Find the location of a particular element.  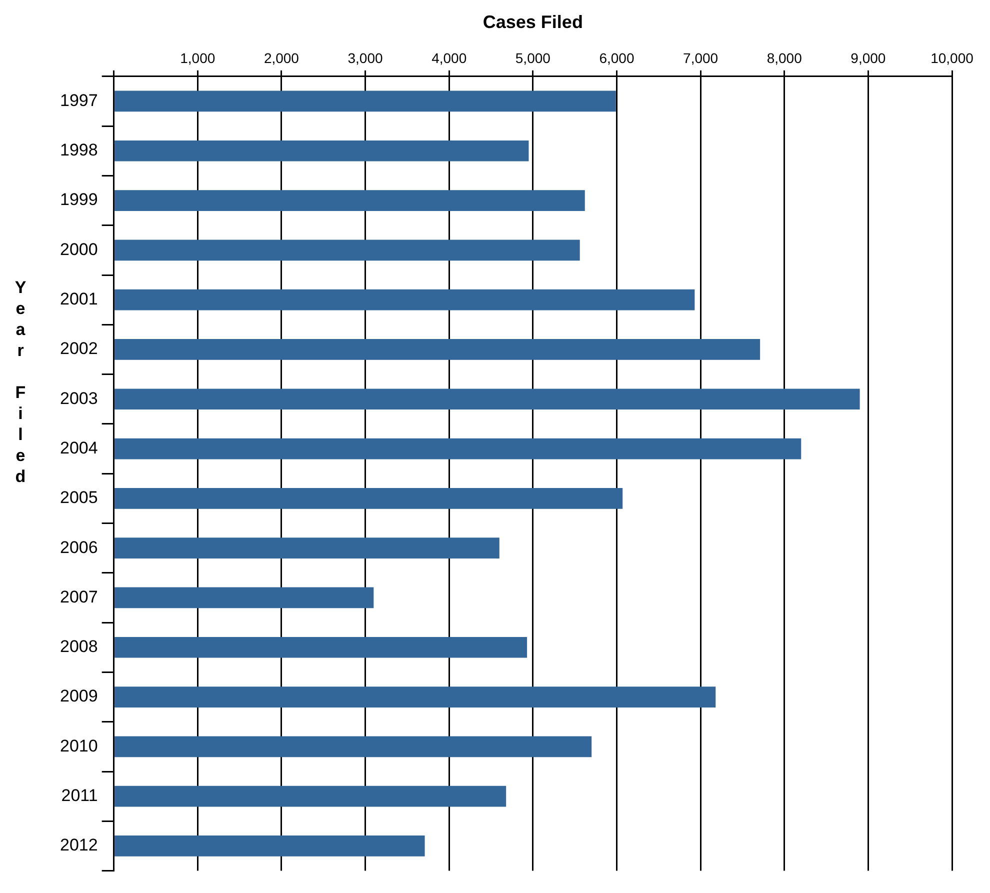

y-tick-label: 2008 is located at coordinates (79, 646).